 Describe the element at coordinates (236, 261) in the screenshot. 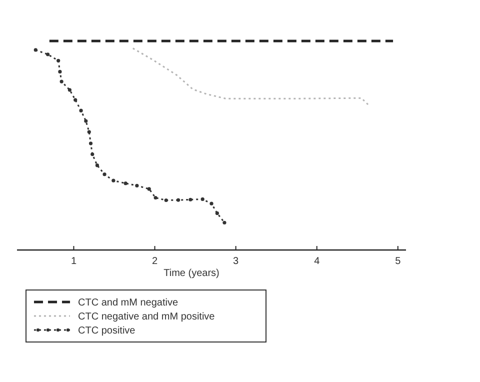

I see `x-tick-label: 3` at that location.